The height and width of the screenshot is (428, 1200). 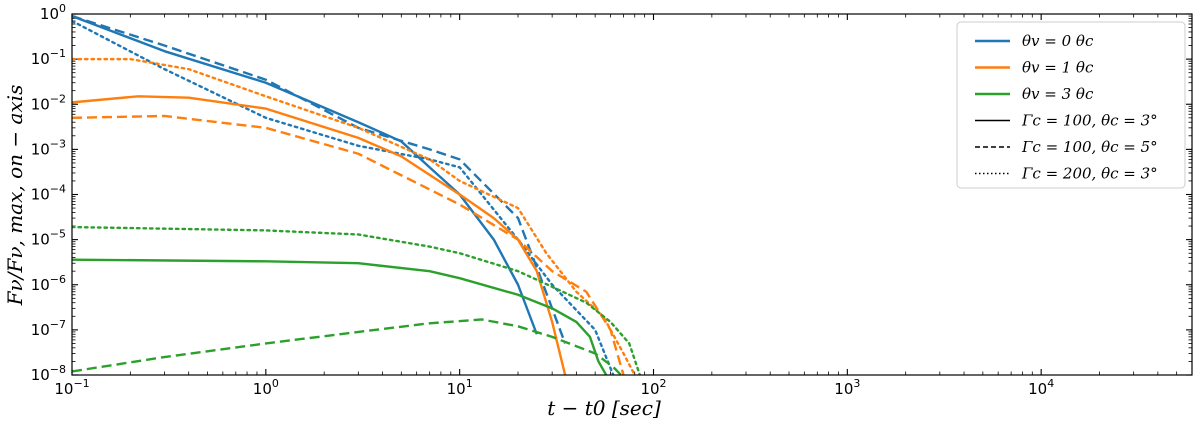 I want to click on legend-box, so click(x=1071, y=105).